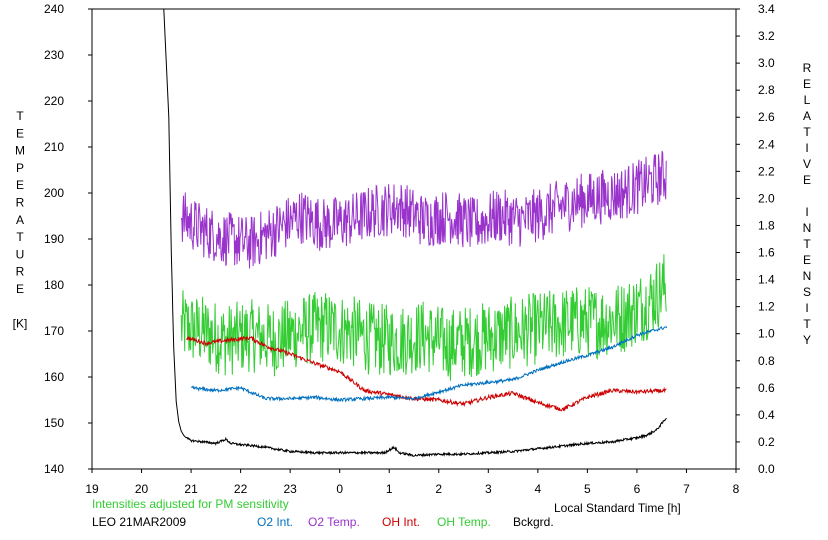  I want to click on right-tick-label: 0.2, so click(766, 442).